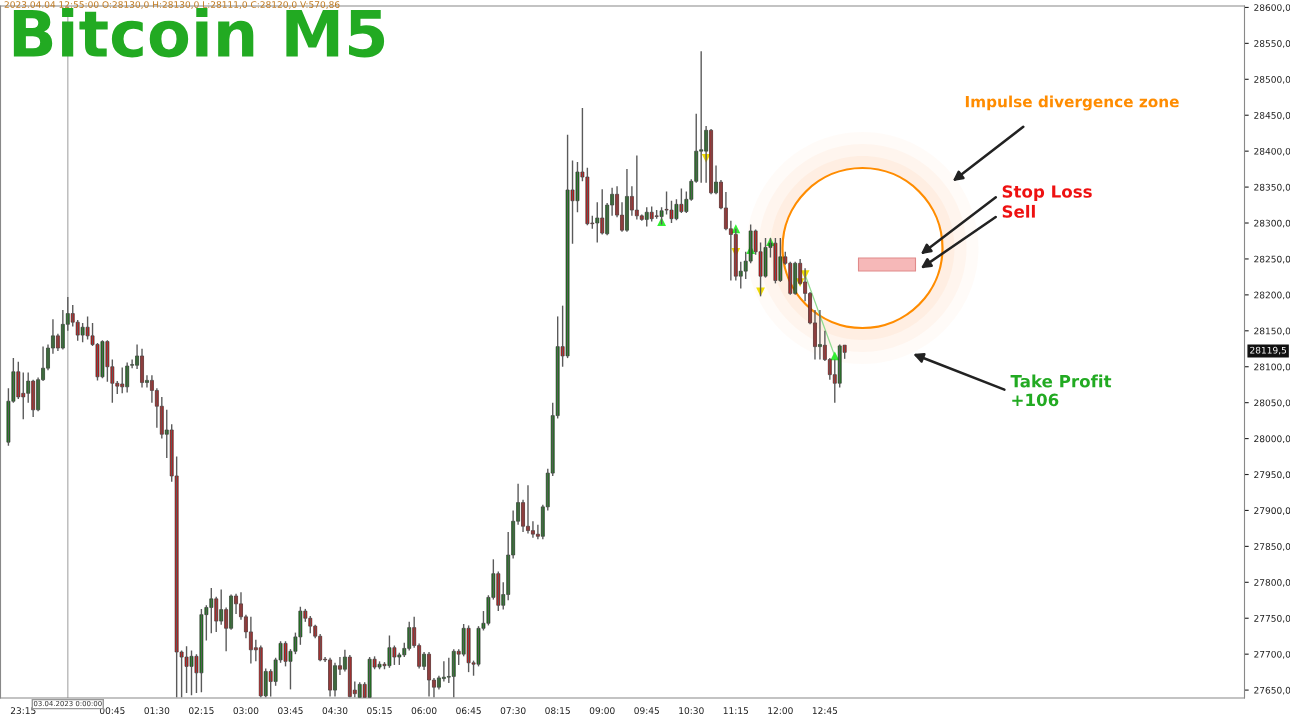 The width and height of the screenshot is (1290, 725). I want to click on x-tick-label: 04:30, so click(335, 711).